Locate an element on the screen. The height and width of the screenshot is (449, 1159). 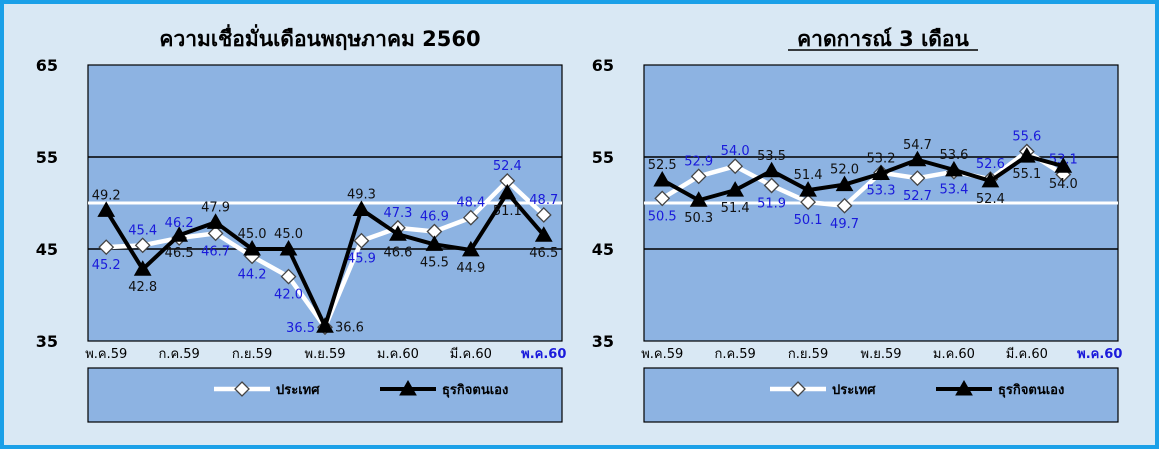
data-label: 54.7 is located at coordinates (917, 145).